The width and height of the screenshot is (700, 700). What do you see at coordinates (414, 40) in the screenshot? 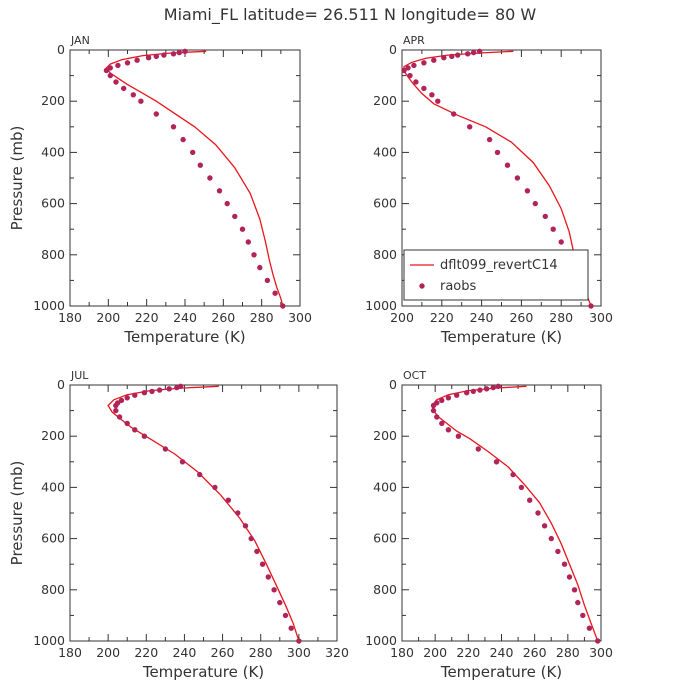
I see `panel-title: APR` at bounding box center [414, 40].